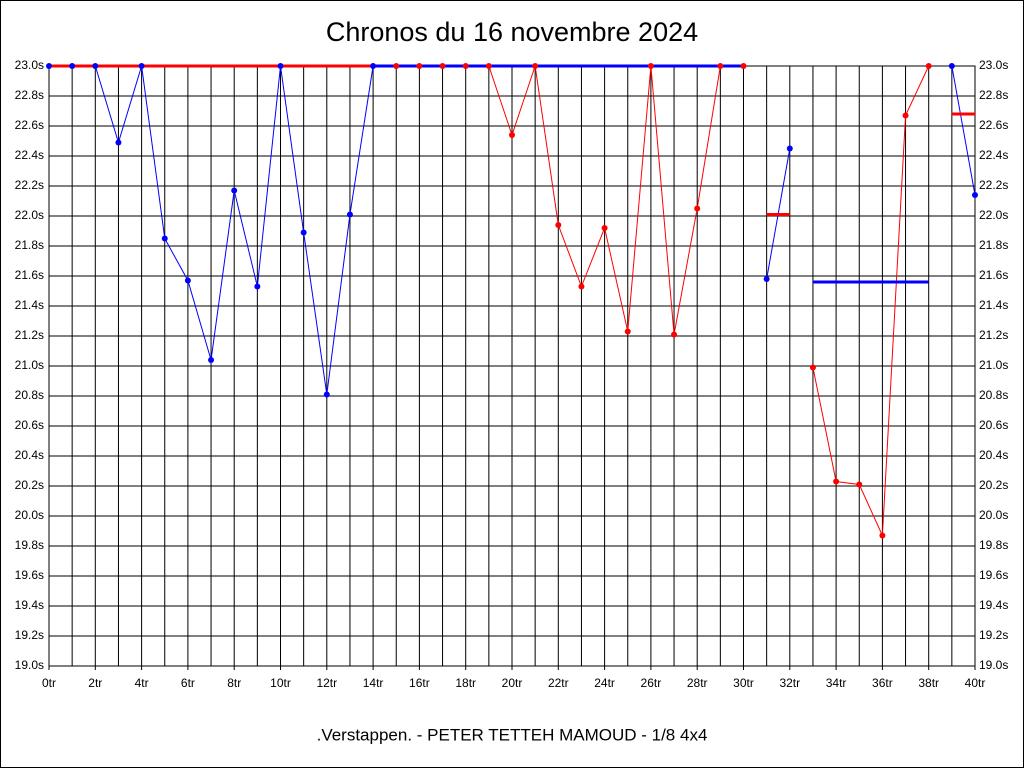  Describe the element at coordinates (993, 635) in the screenshot. I see `y-tick-label-right: 19.2s` at that location.